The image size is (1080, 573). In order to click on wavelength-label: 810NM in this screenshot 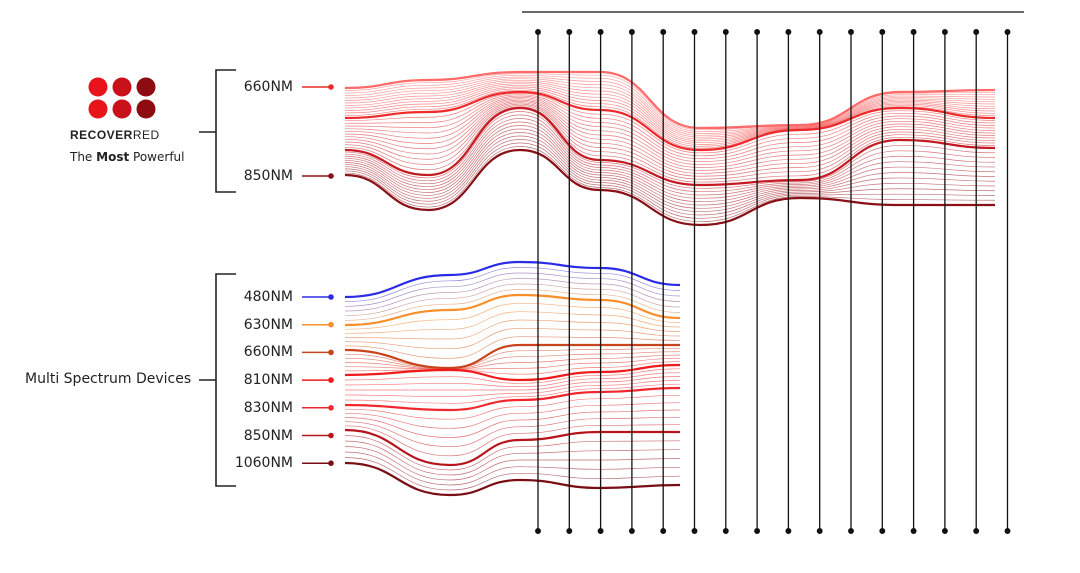, I will do `click(268, 380)`.